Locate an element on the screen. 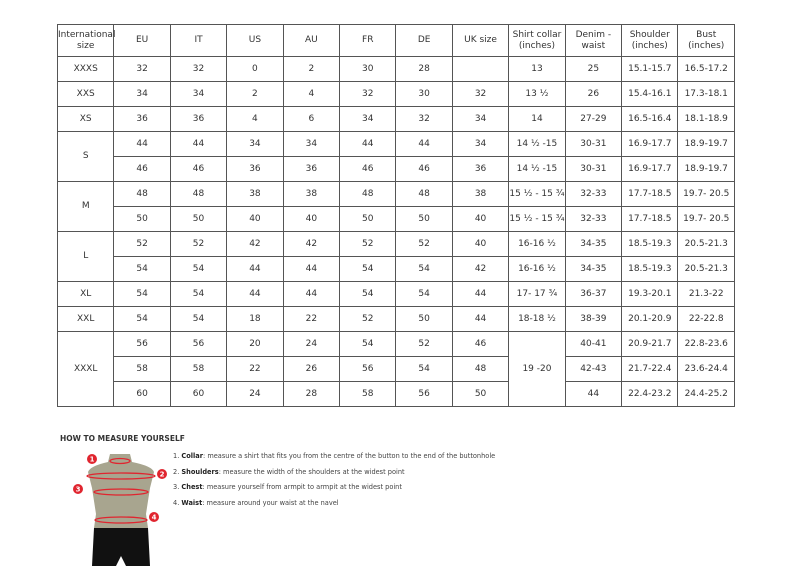 The width and height of the screenshot is (787, 566). column-header: DE is located at coordinates (424, 40).